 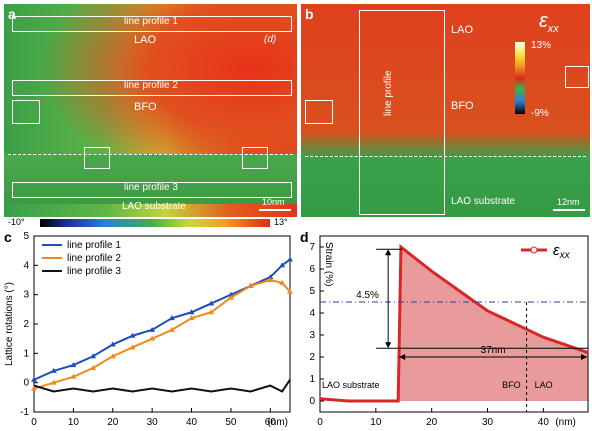 What do you see at coordinates (351, 385) in the screenshot?
I see `region-label-substrate: LAO substrate` at bounding box center [351, 385].